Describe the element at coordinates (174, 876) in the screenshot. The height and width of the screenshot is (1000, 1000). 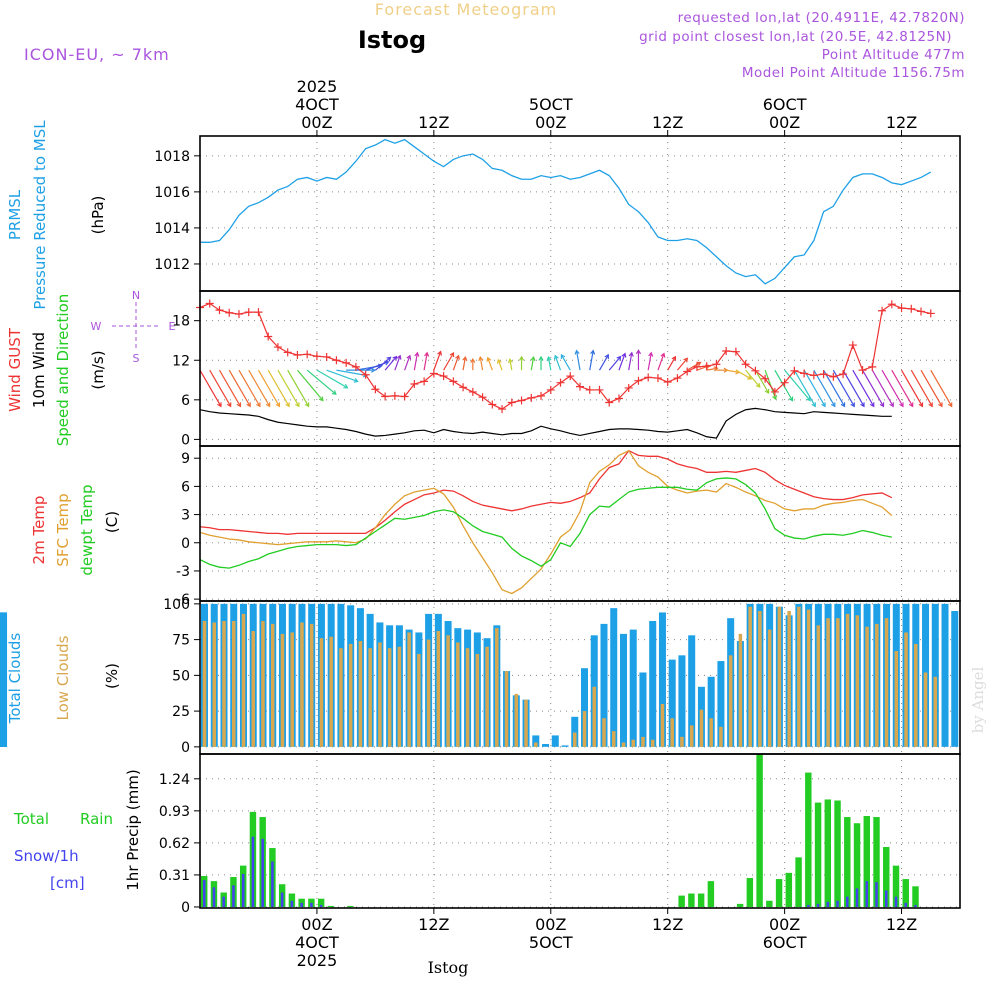
I see `y-tick-label: 0.31` at that location.